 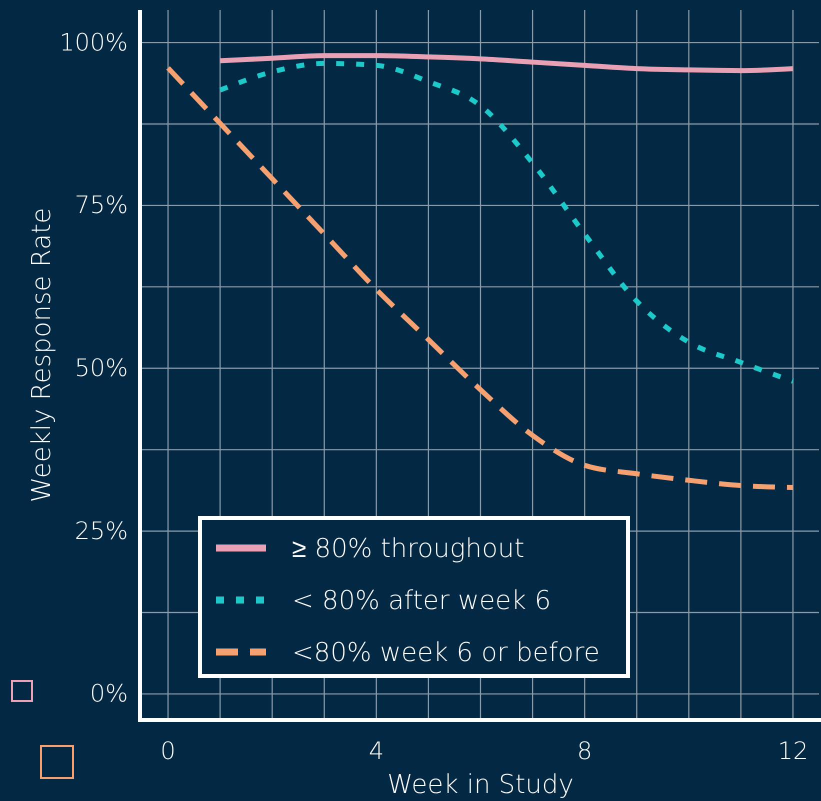 I want to click on y-tick-label: 50%, so click(x=101, y=368).